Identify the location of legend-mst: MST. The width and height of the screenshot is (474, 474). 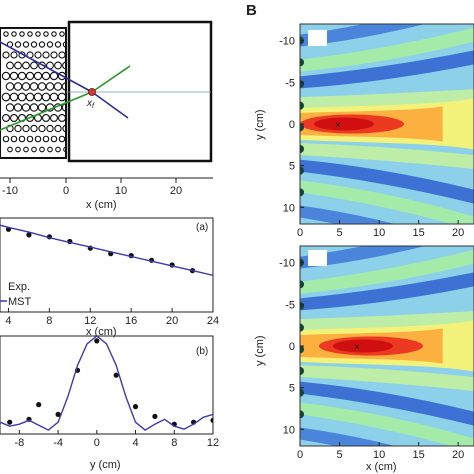
(20, 302).